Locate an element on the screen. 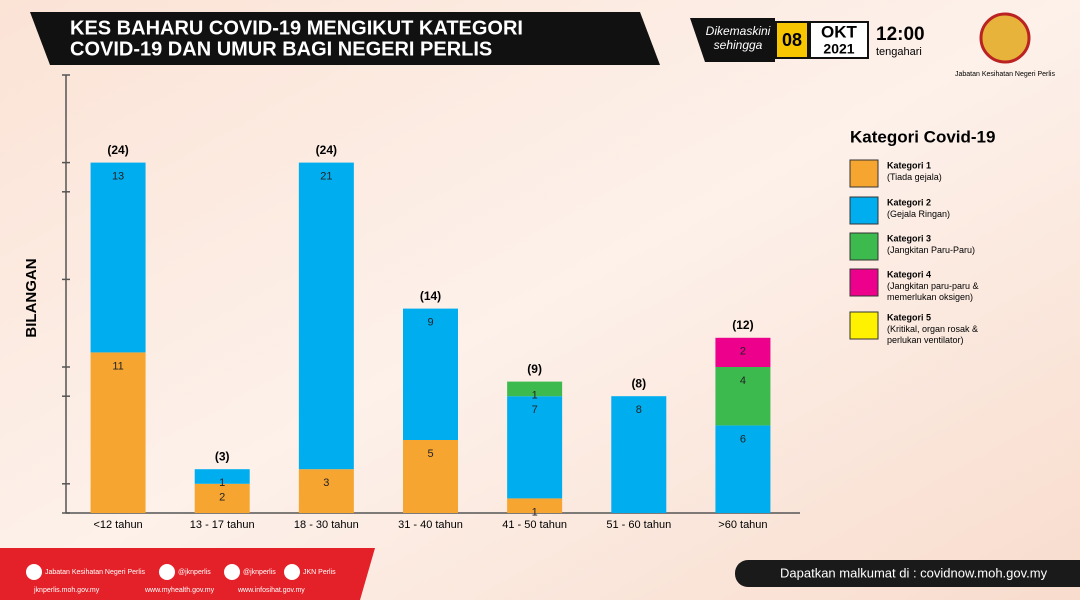  website: www.infosihat.gov.my is located at coordinates (271, 590).